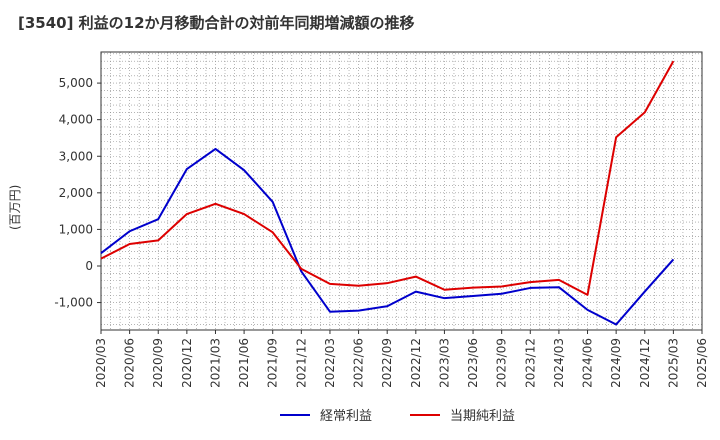 This screenshot has height=440, width=720. What do you see at coordinates (482, 416) in the screenshot?
I see `legend-label: 当期純利益` at bounding box center [482, 416].